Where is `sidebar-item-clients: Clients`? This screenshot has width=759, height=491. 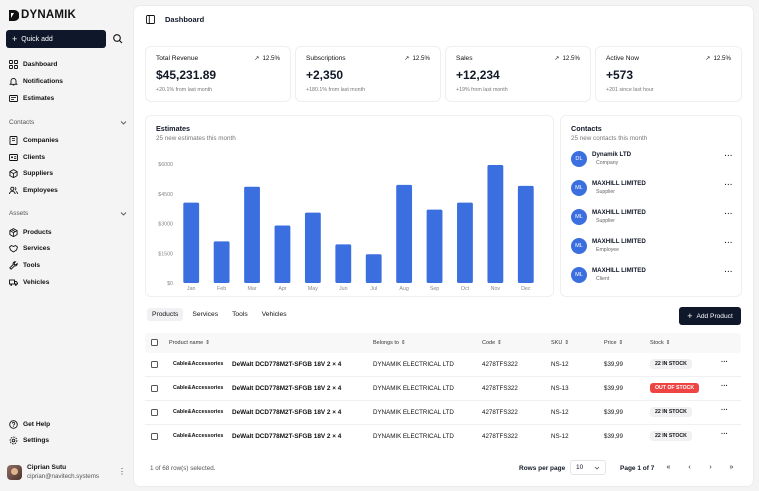 sidebar-item-clients: Clients is located at coordinates (27, 157).